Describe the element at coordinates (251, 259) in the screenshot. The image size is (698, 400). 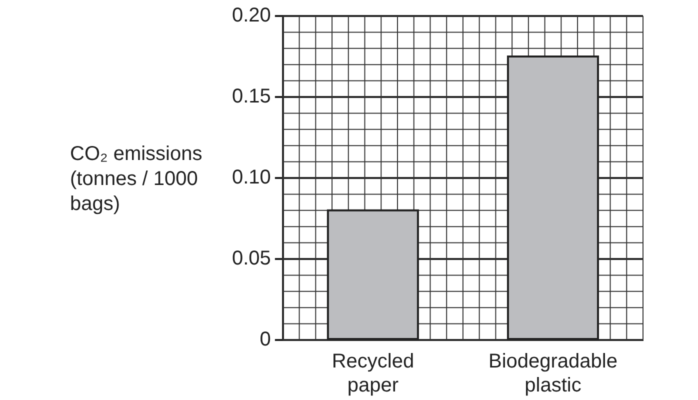
I see `y-tick-label: 0.05` at that location.